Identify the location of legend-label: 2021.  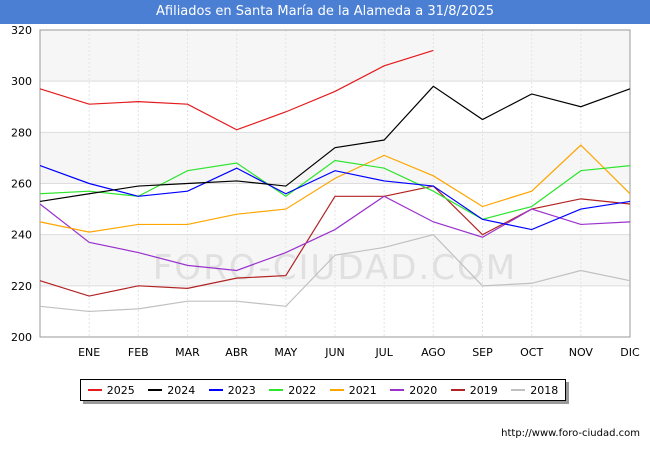
(362, 390).